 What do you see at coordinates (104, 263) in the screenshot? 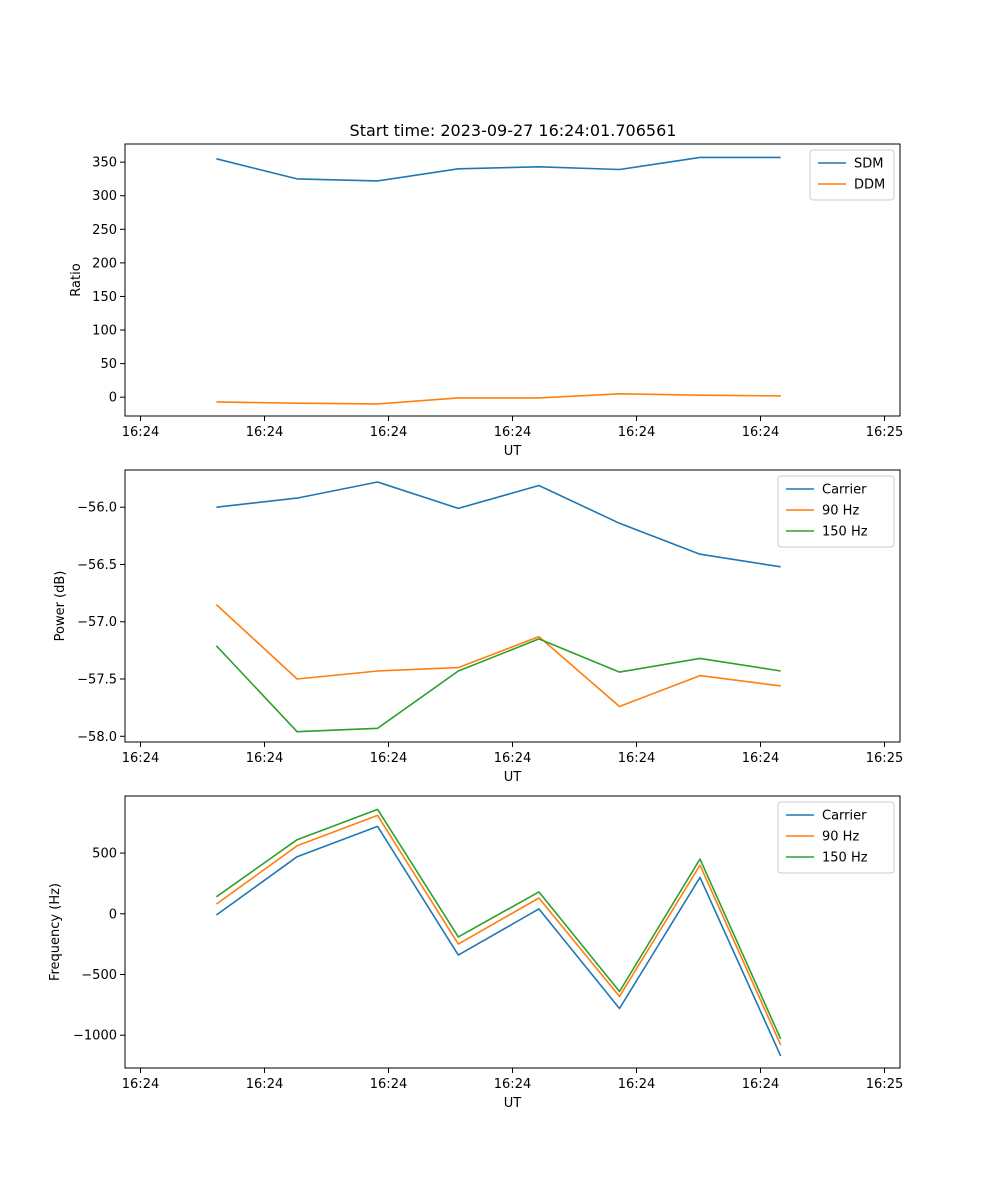
I see `y-tick-label: 200` at bounding box center [104, 263].